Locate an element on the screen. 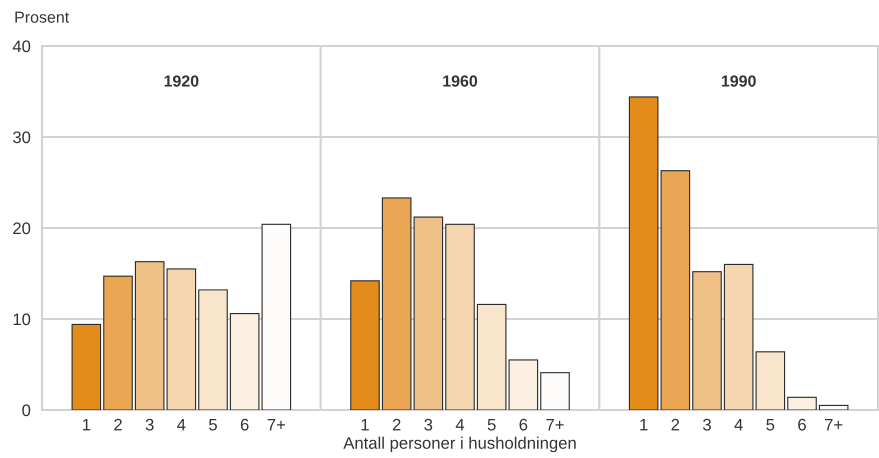 This screenshot has height=458, width=879. y-tick-label: 30 is located at coordinates (21, 137).